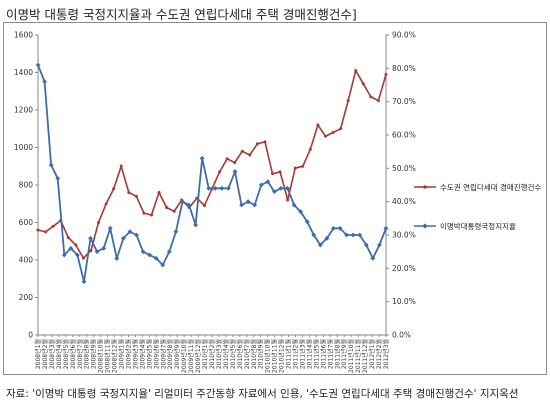 This screenshot has width=550, height=412. What do you see at coordinates (149, 354) in the screenshot?
I see `x-tick-label: 2009년5월` at bounding box center [149, 354].